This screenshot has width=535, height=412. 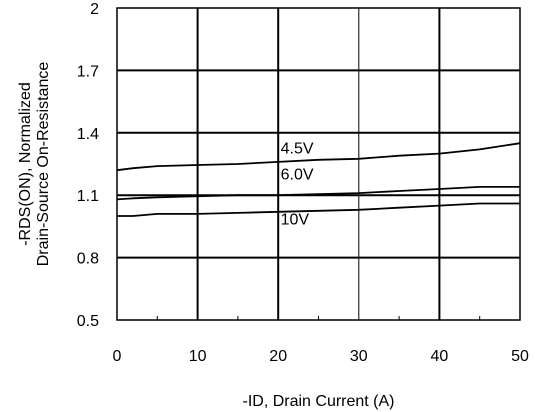 I want to click on x-tick-label: 40, so click(x=440, y=356).